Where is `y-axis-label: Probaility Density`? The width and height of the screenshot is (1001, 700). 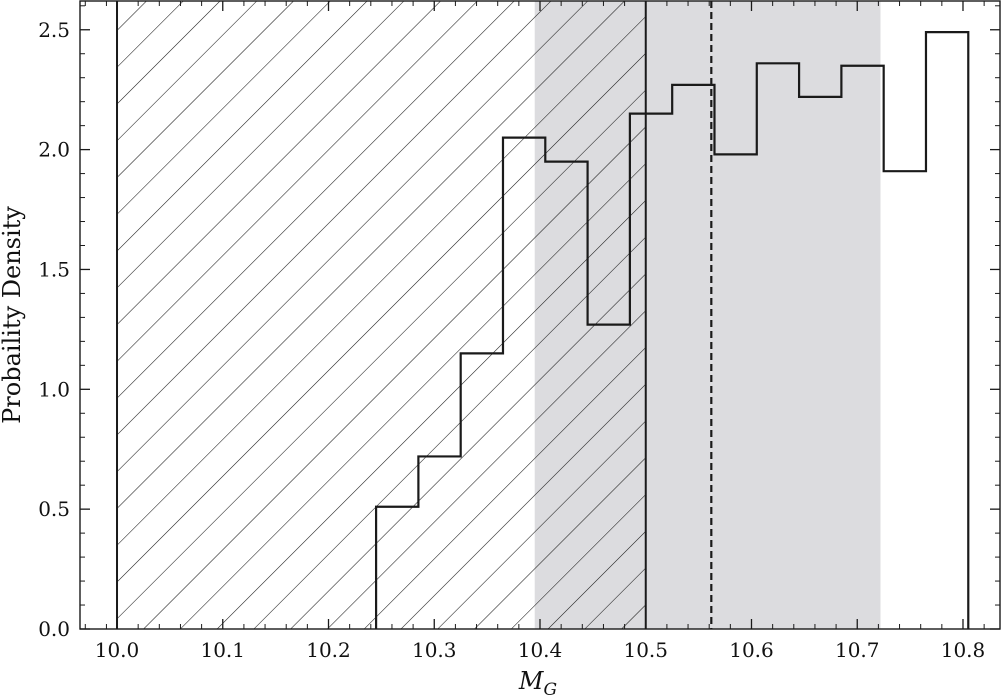
y-axis-label: Probaility Density is located at coordinates (13, 315).